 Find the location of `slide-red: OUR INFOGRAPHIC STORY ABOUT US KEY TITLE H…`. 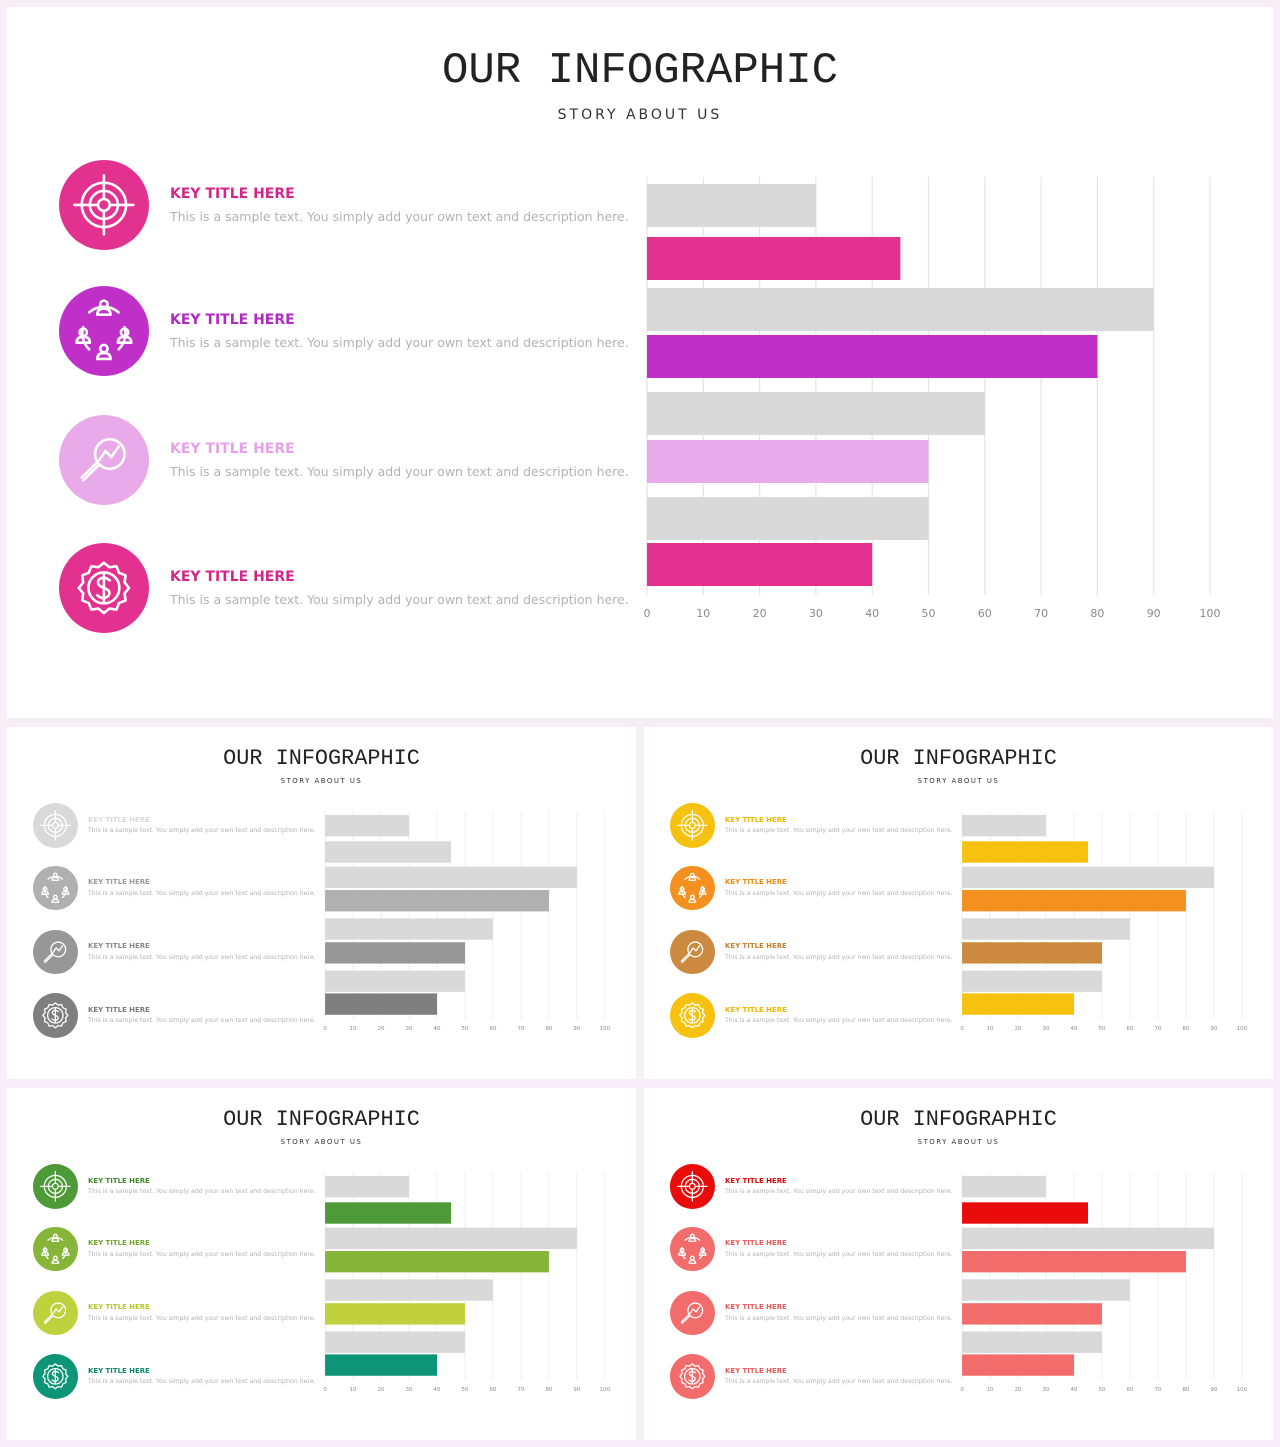

slide-red: OUR INFOGRAPHIC STORY ABOUT US KEY TITLE H… is located at coordinates (958, 1264).